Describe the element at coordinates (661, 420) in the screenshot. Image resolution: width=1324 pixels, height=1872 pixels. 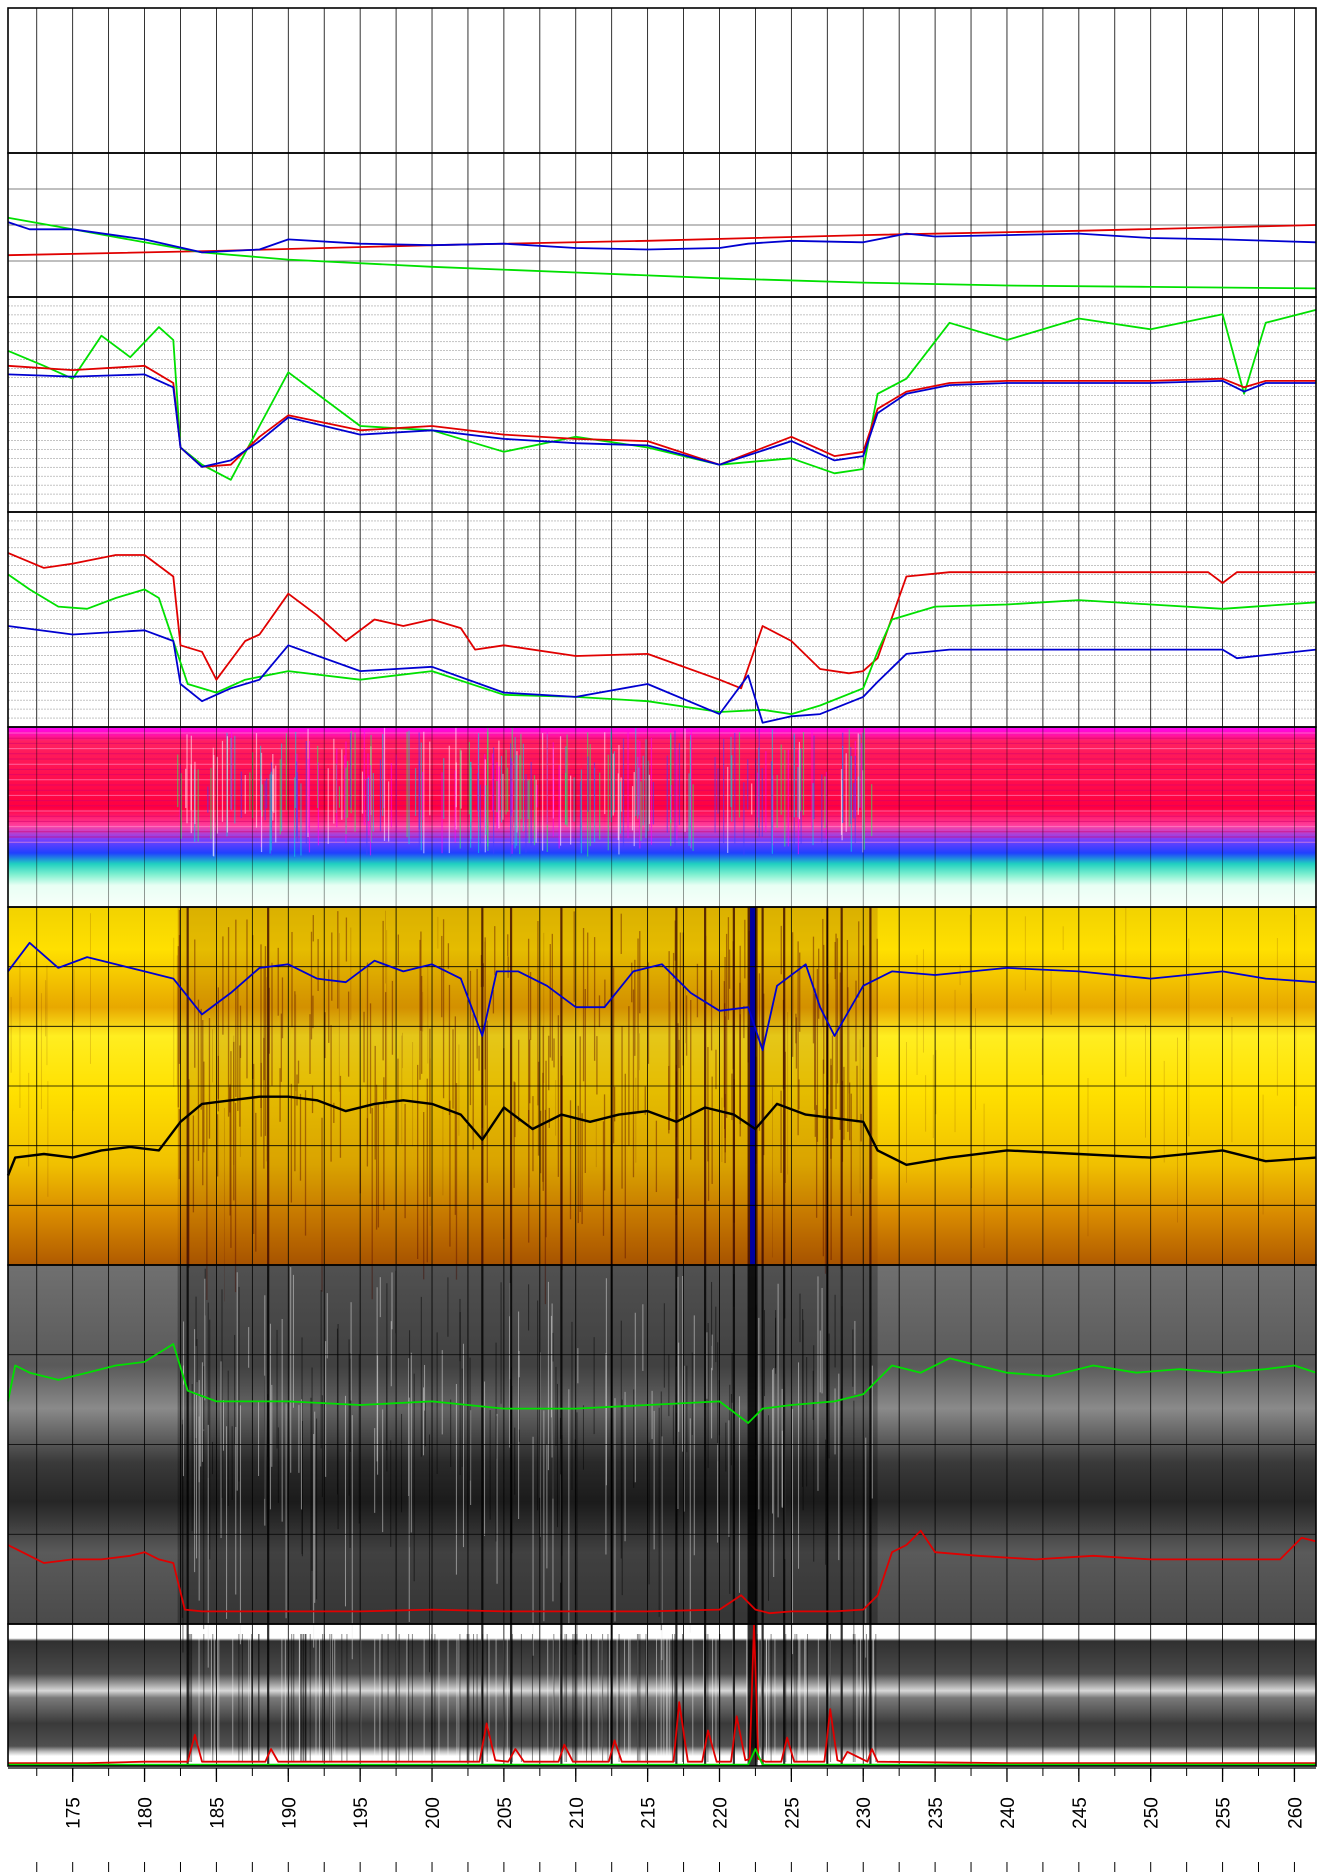
I see `panel-3-blue-series` at that location.